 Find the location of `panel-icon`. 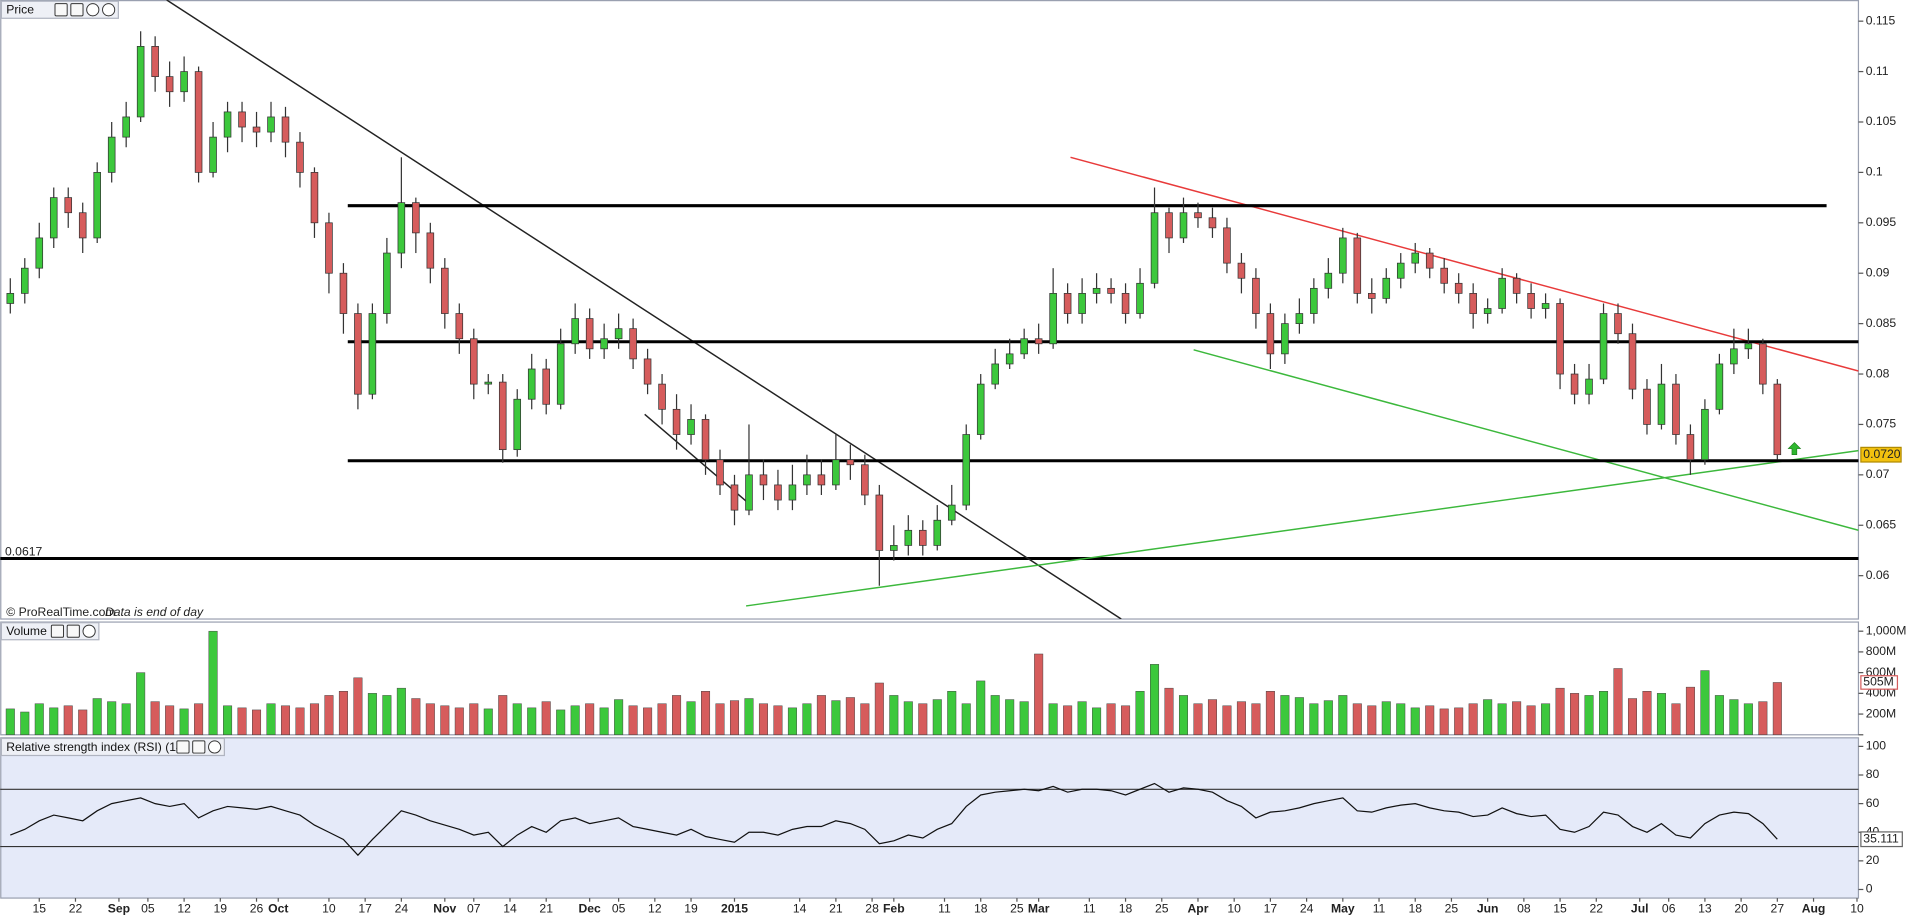

panel-icon is located at coordinates (77, 10).